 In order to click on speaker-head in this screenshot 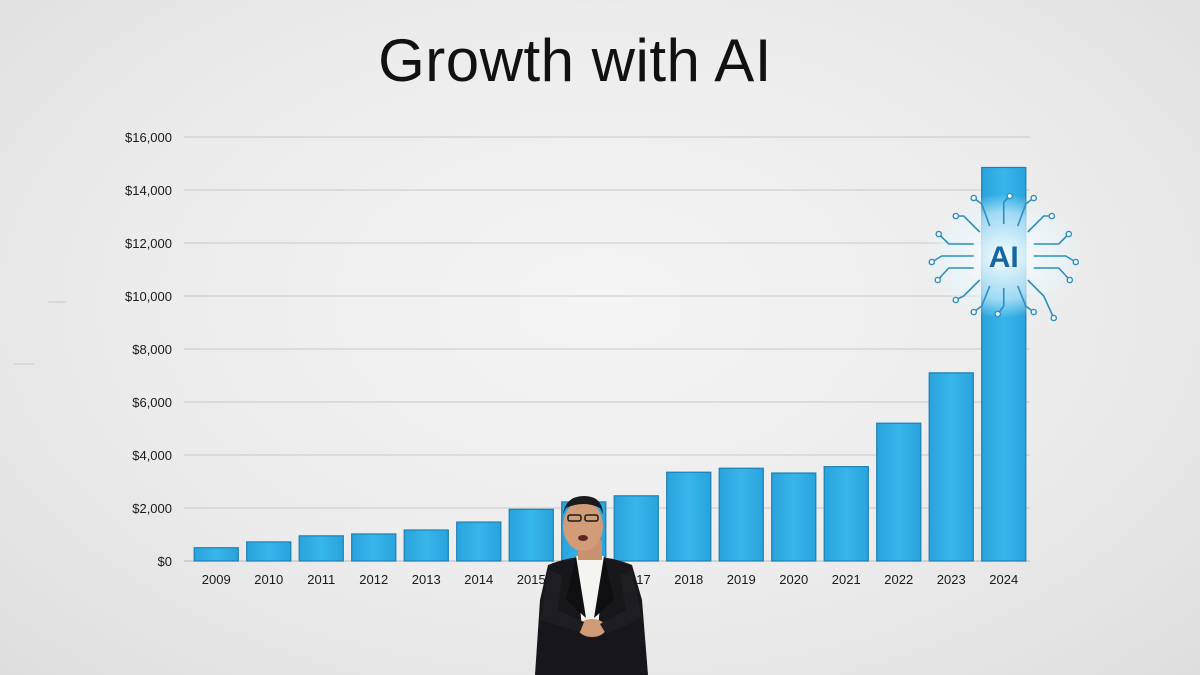, I will do `click(583, 526)`.